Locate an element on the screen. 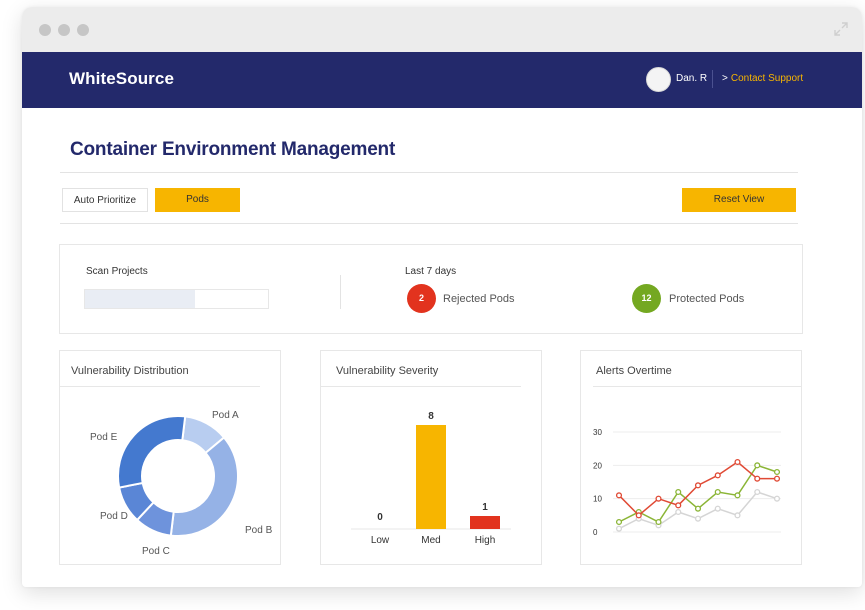 The height and width of the screenshot is (610, 865). y-tick-0: 0 is located at coordinates (595, 532).